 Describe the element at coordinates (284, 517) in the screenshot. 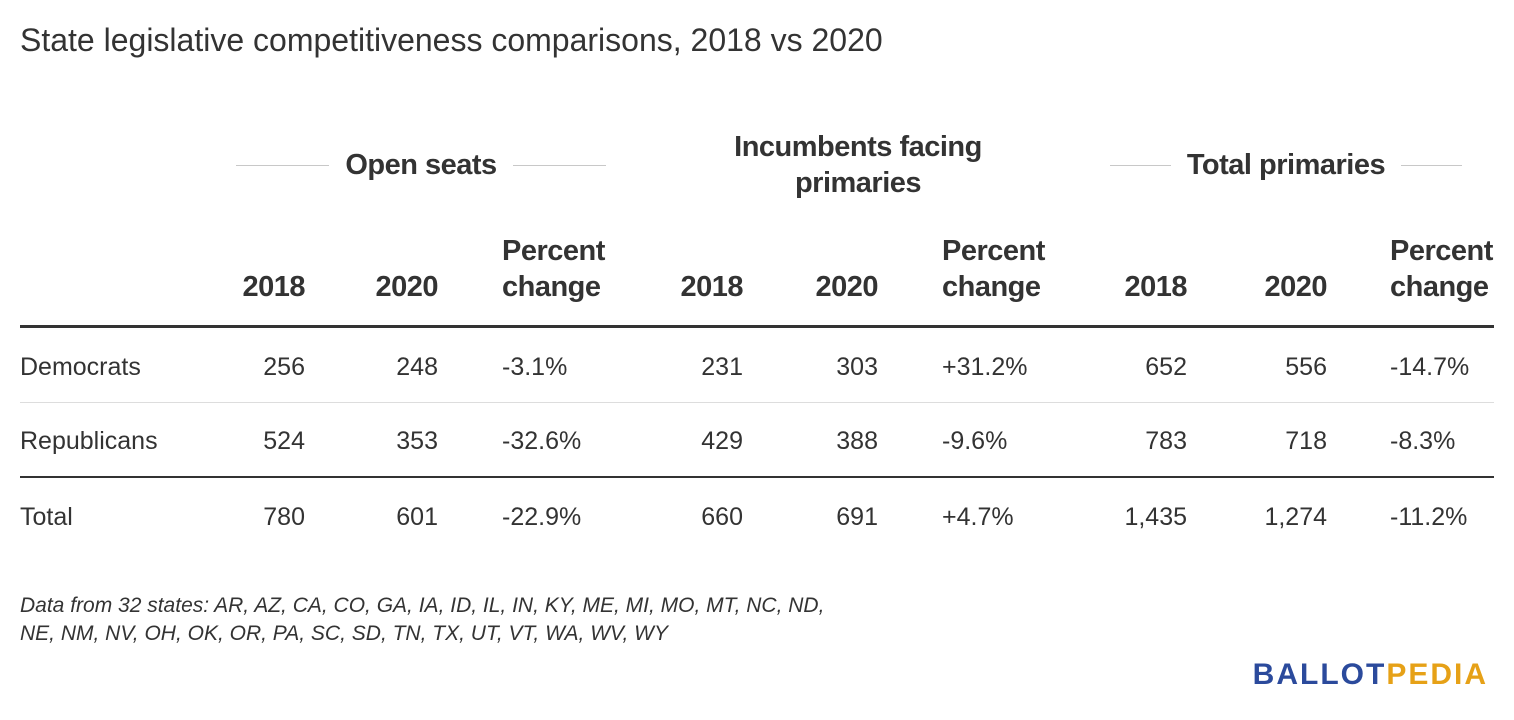

I see `table-cell: 780` at that location.